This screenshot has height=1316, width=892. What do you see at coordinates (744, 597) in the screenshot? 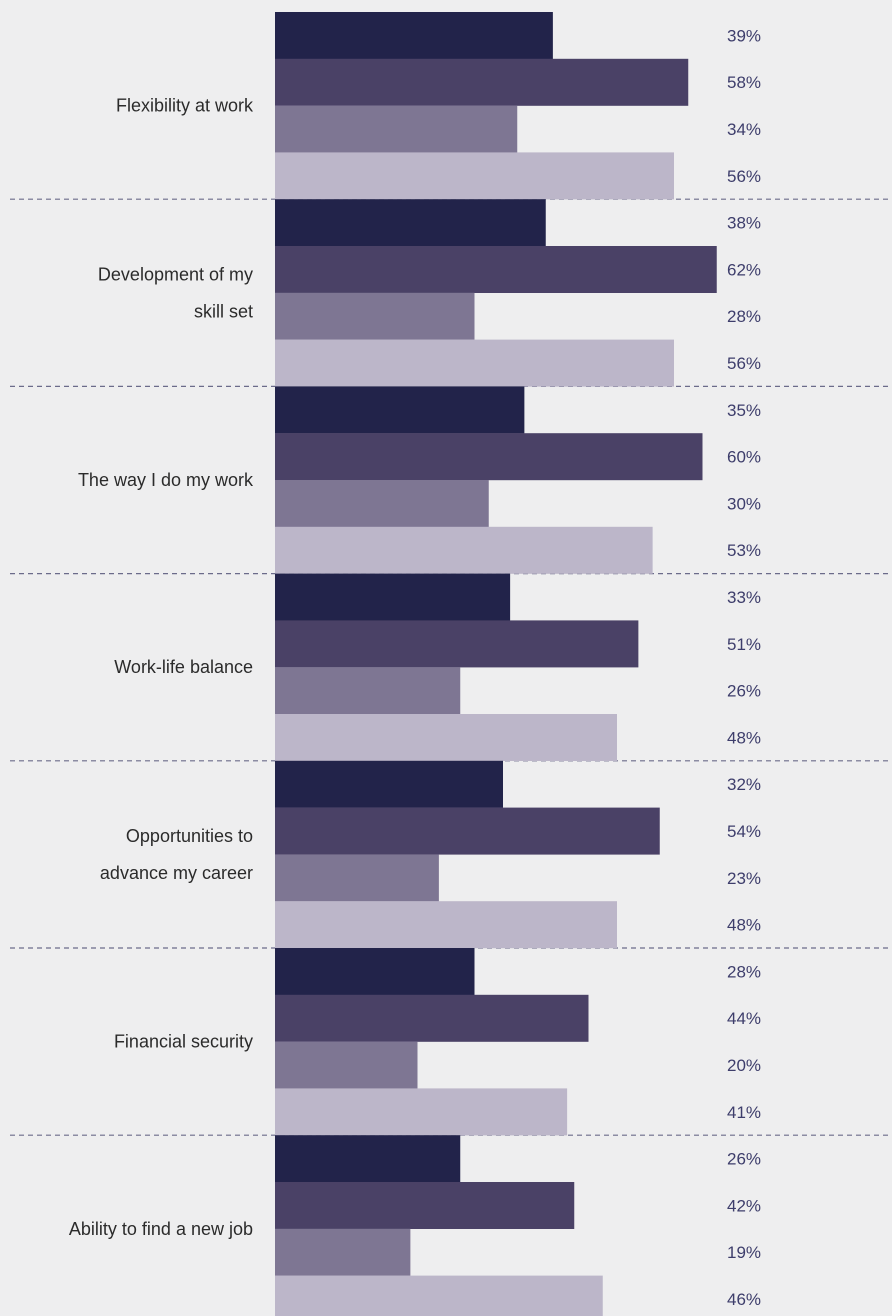
I see `value-label-work-life-balance-1: 33%` at bounding box center [744, 597].